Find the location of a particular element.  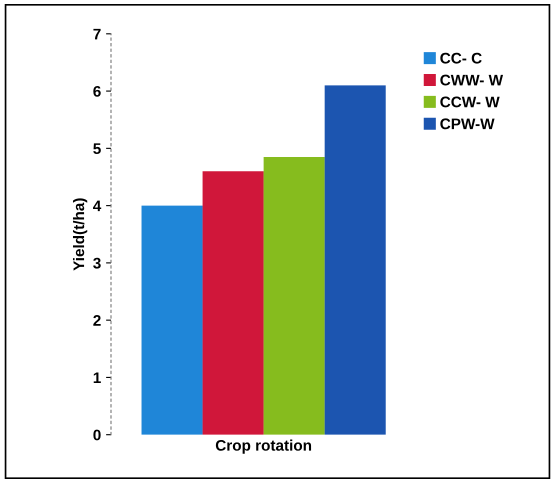

y-tick-label: 1 is located at coordinates (97, 377).